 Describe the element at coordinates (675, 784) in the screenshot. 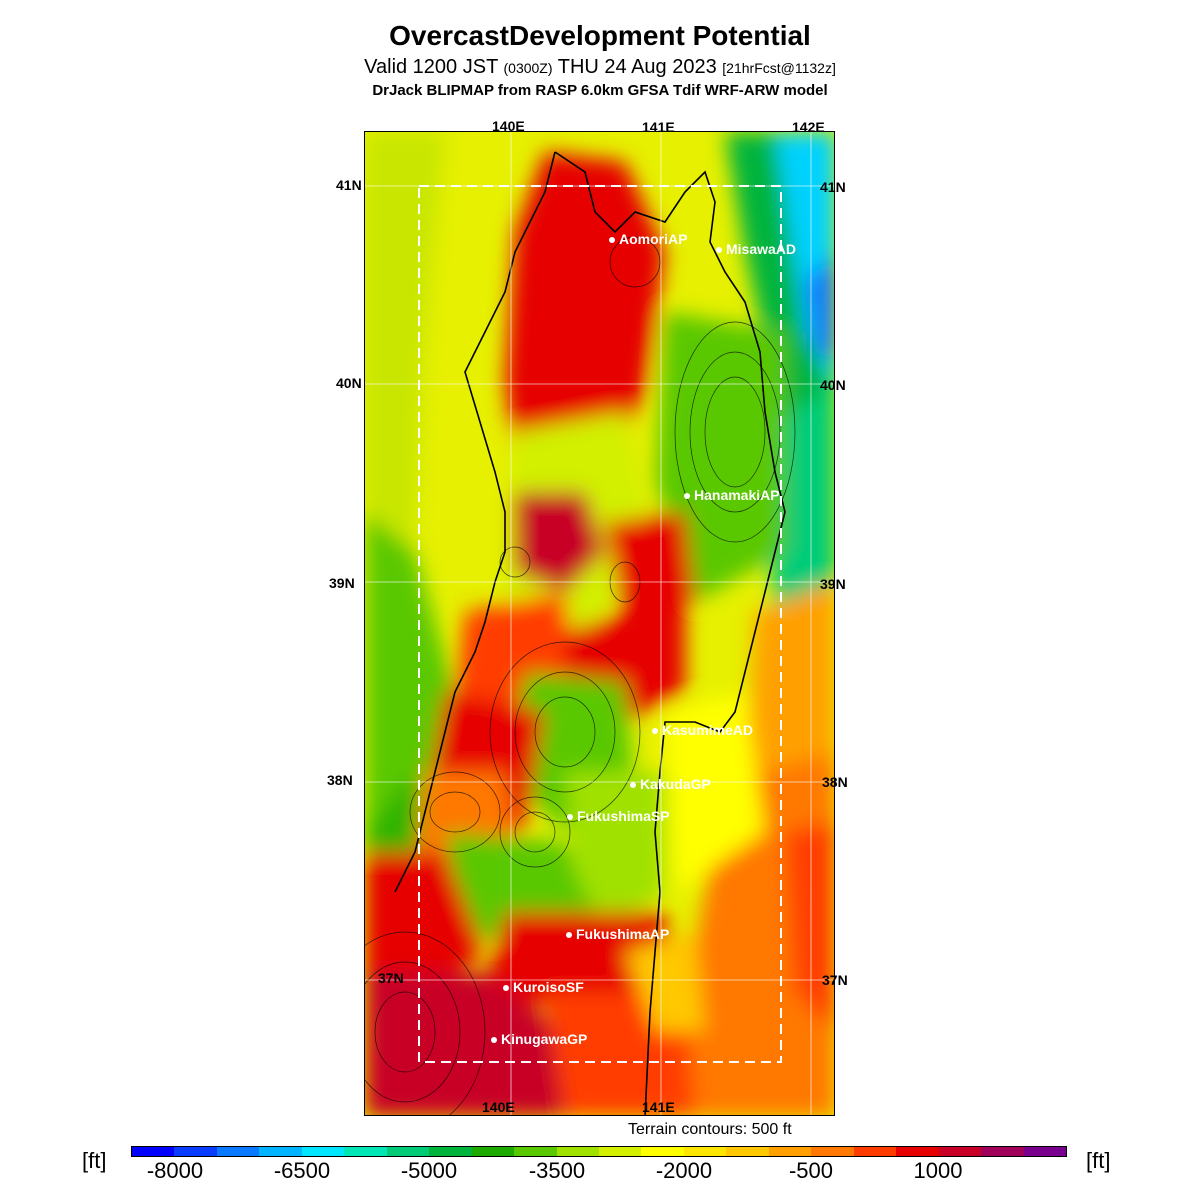

I see `station-label: KakudaGP` at that location.